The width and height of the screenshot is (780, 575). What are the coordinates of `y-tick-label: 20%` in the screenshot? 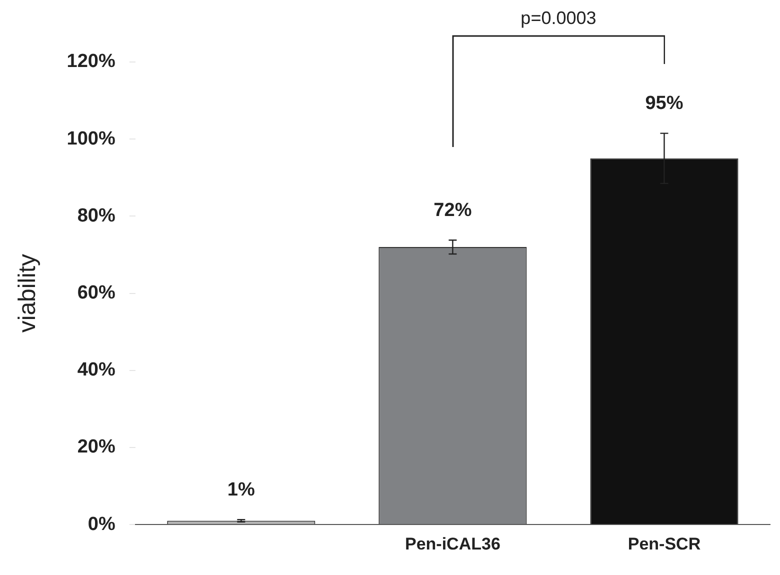 It's located at (96, 447).